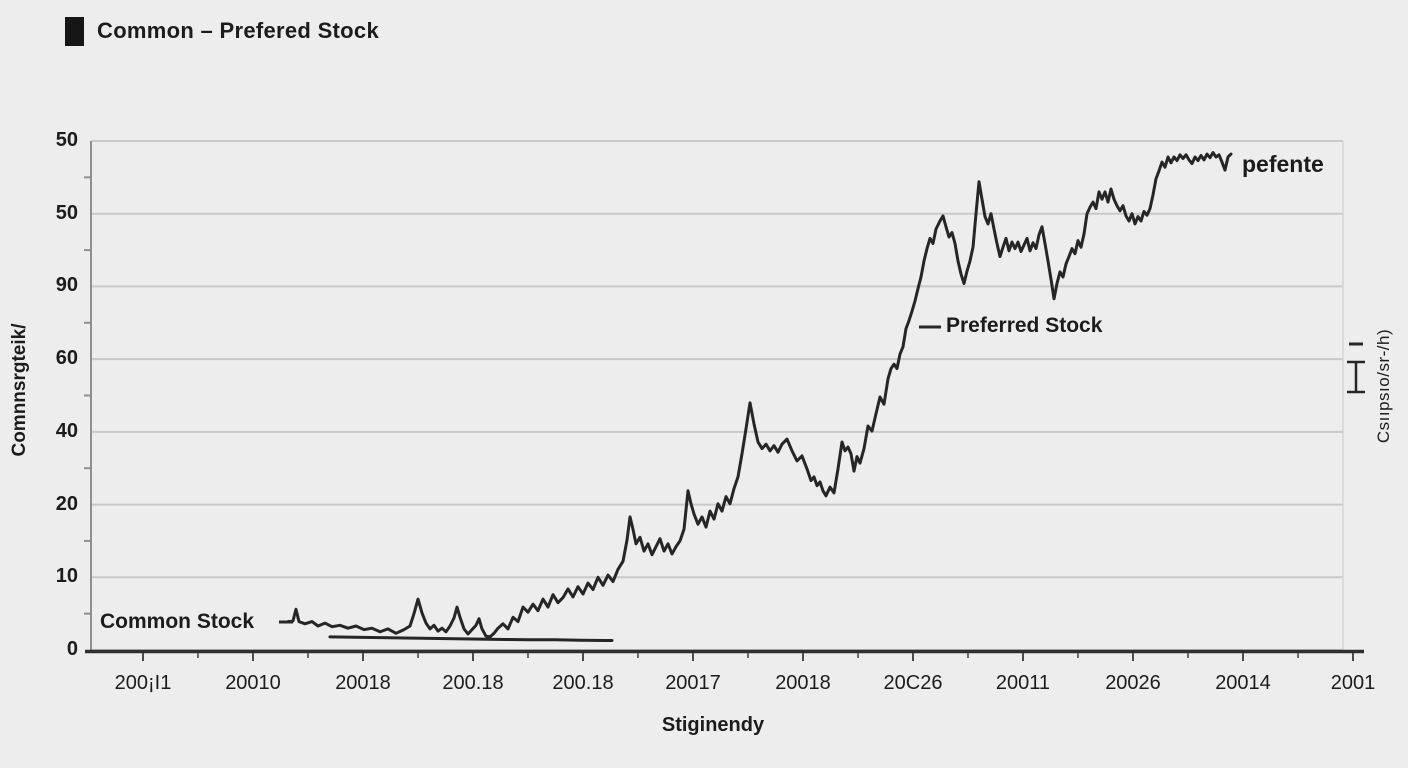  What do you see at coordinates (1024, 325) in the screenshot?
I see `preferred-stock-label: Preferred Stock` at bounding box center [1024, 325].